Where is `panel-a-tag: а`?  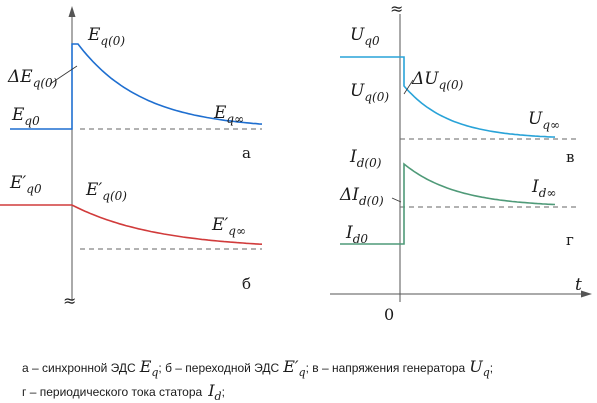
panel-a-tag: а is located at coordinates (246, 153).